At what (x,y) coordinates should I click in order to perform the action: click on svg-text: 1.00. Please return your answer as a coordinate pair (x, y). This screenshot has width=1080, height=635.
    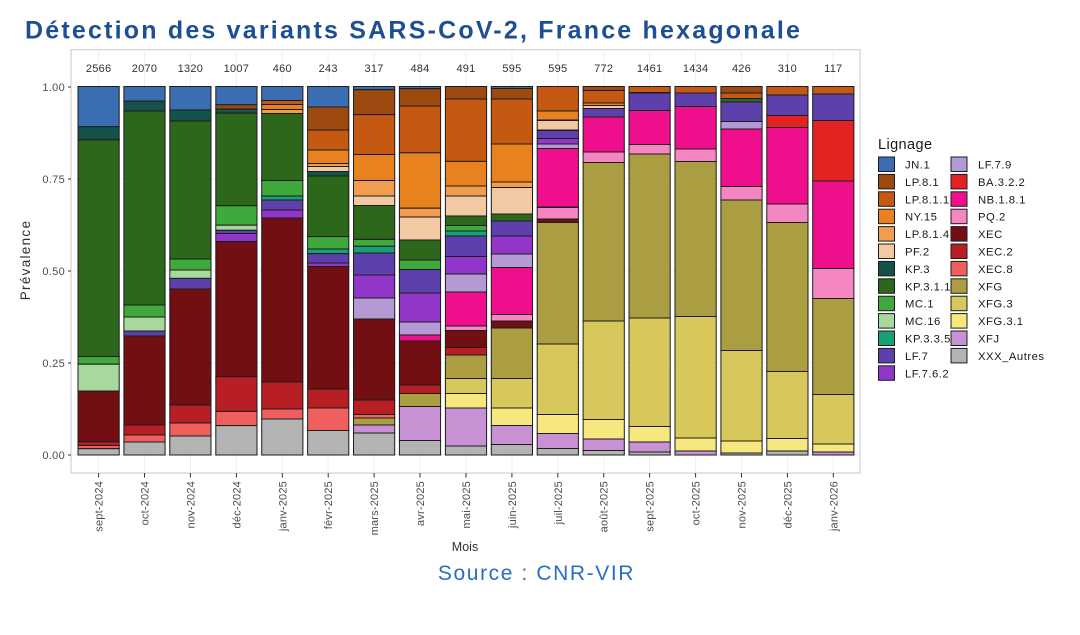
    Looking at the image, I should click on (53, 88).